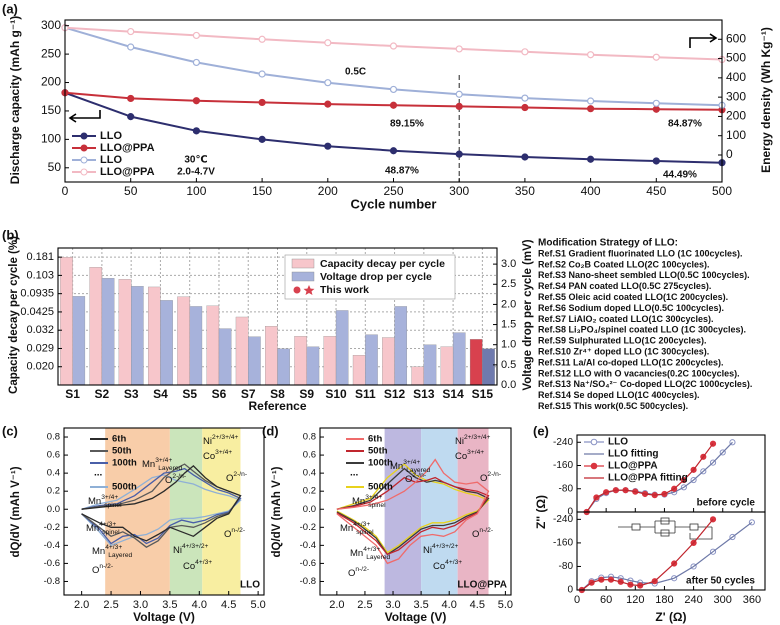 This screenshot has height=625, width=780. Describe the element at coordinates (393, 191) in the screenshot. I see `x-tick-label: 250` at that location.